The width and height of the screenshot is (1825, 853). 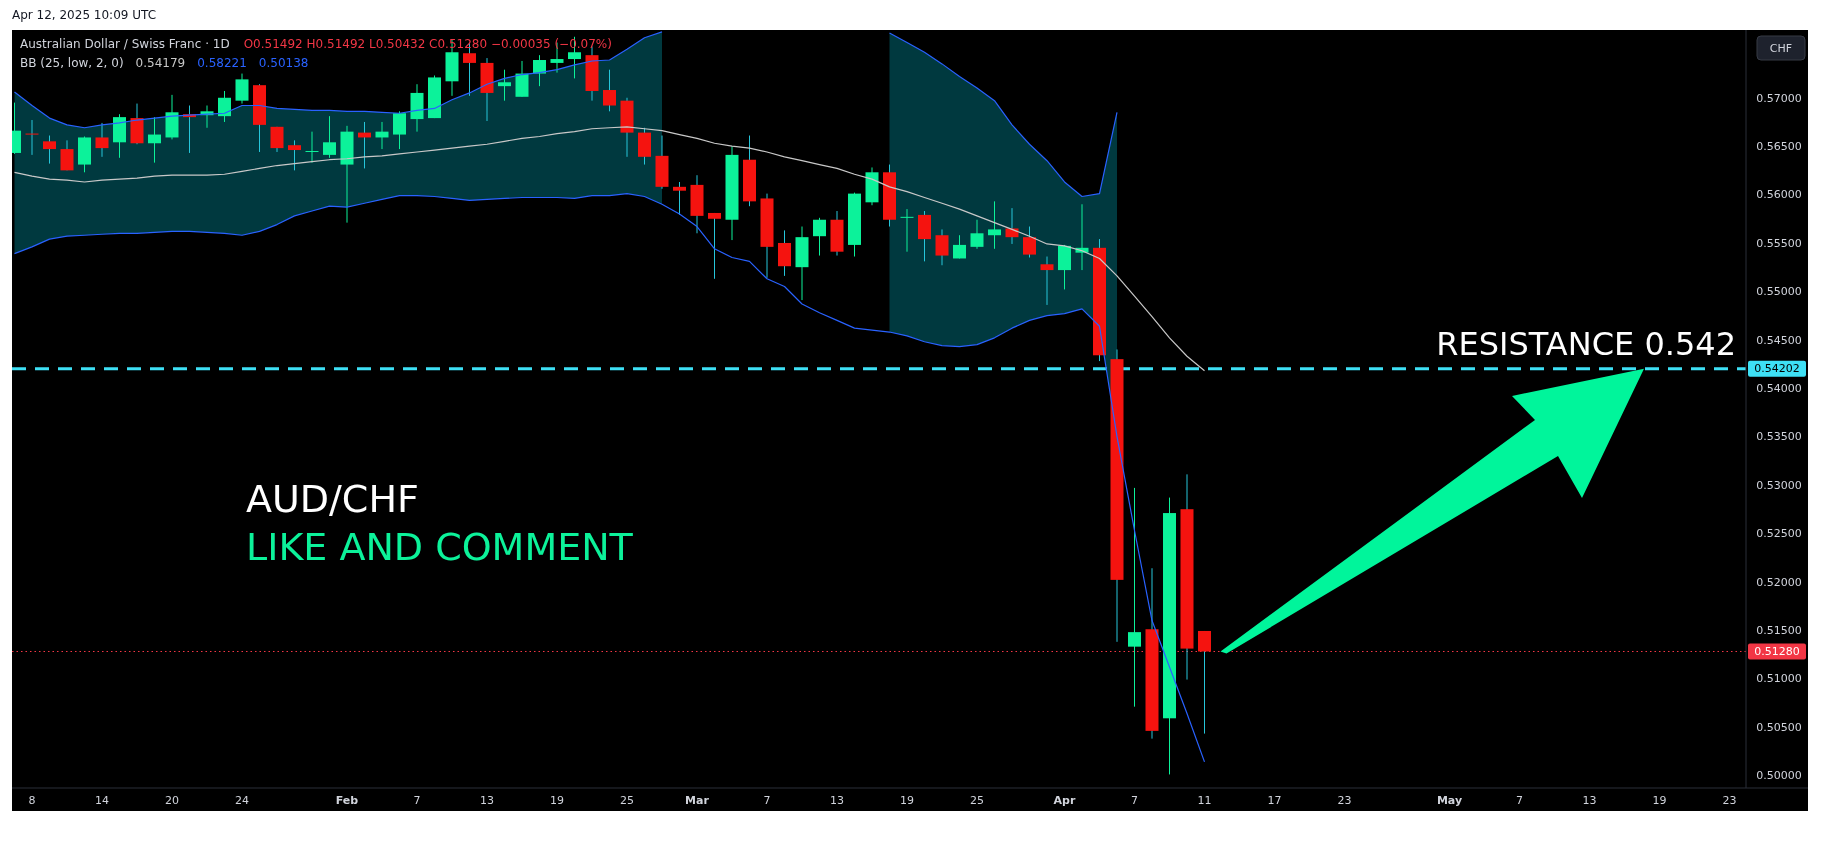 What do you see at coordinates (242, 800) in the screenshot?
I see `x-tick-label: 24` at bounding box center [242, 800].